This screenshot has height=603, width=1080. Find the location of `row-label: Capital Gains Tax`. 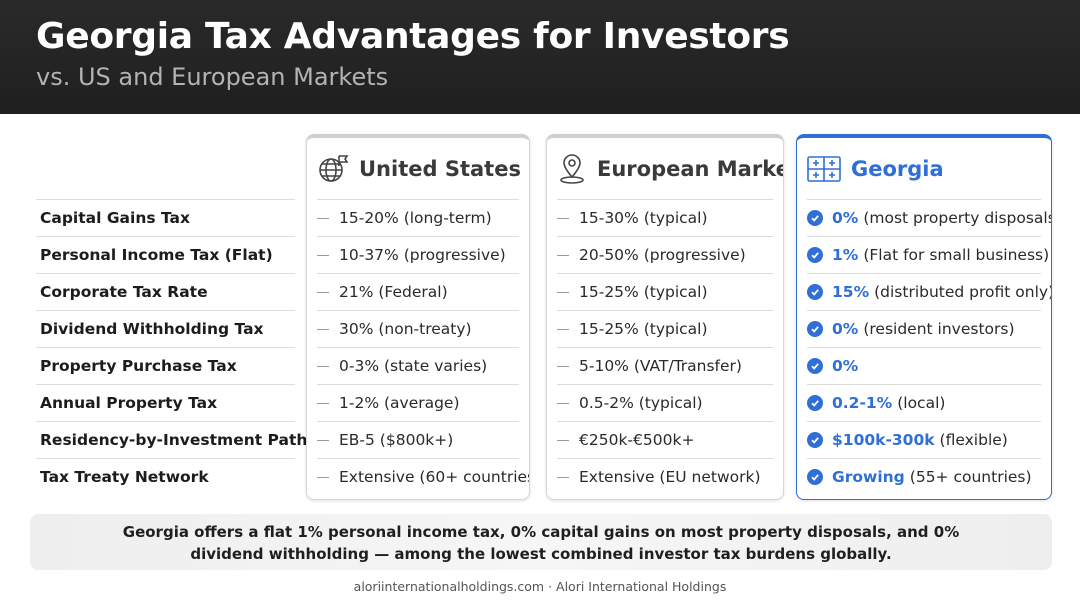

row-label: Capital Gains Tax is located at coordinates (165, 217).